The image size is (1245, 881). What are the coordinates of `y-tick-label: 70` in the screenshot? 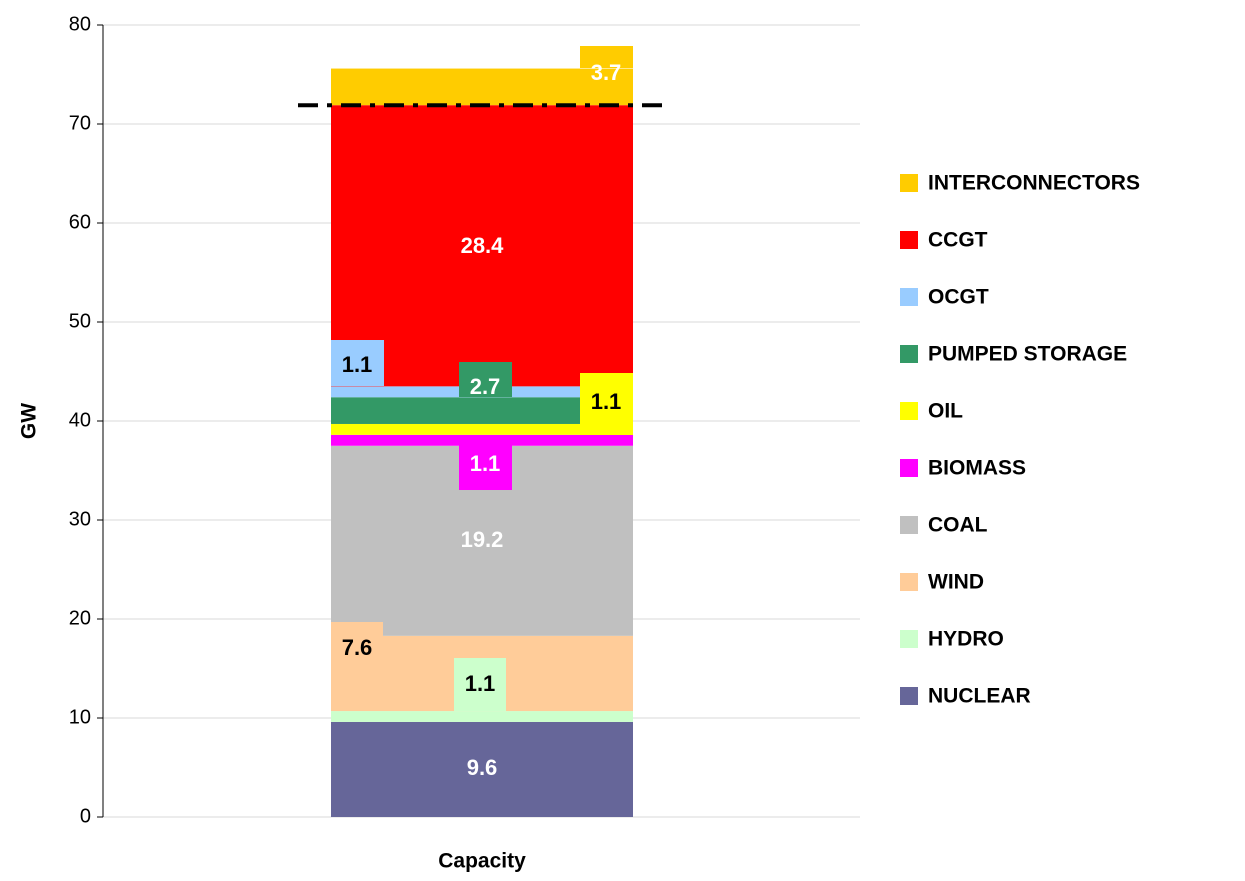 It's located at (80, 123).